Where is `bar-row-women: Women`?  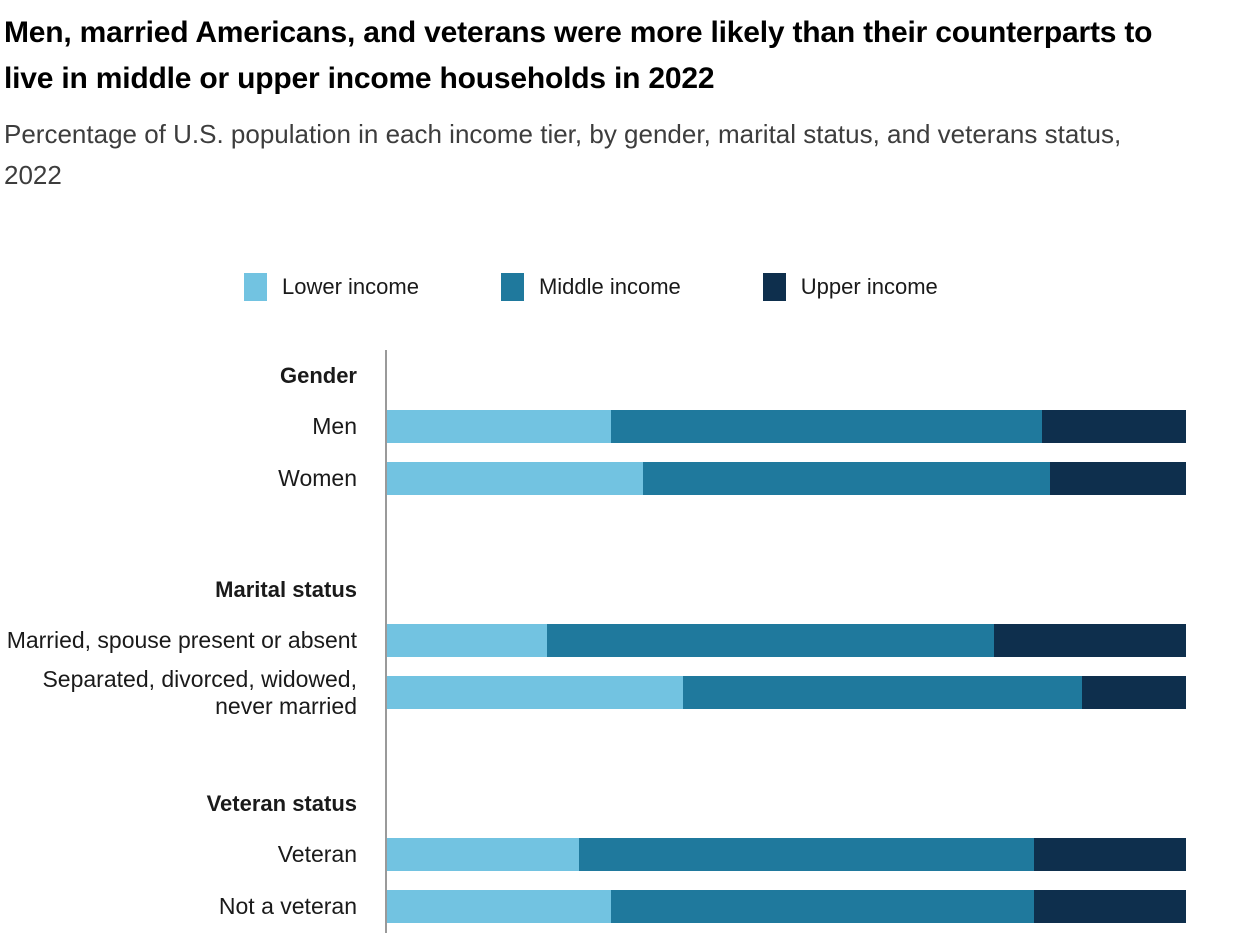 bar-row-women: Women is located at coordinates (593, 479).